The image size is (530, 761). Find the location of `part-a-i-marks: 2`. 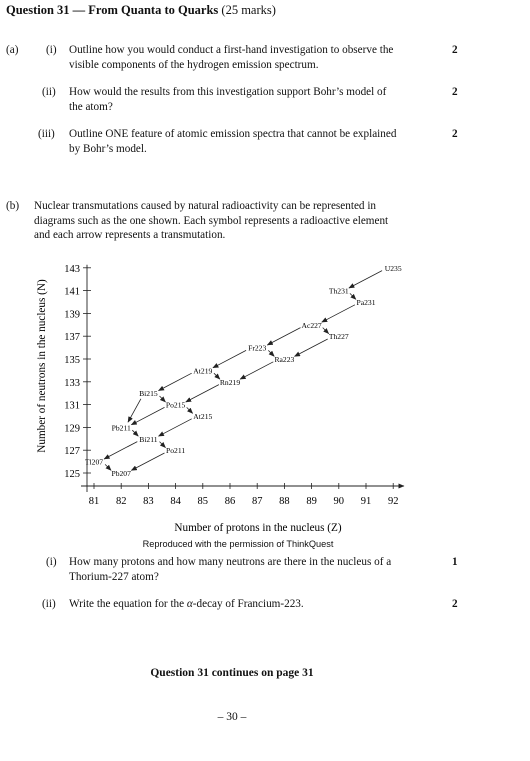

part-a-i-marks: 2 is located at coordinates (455, 50).